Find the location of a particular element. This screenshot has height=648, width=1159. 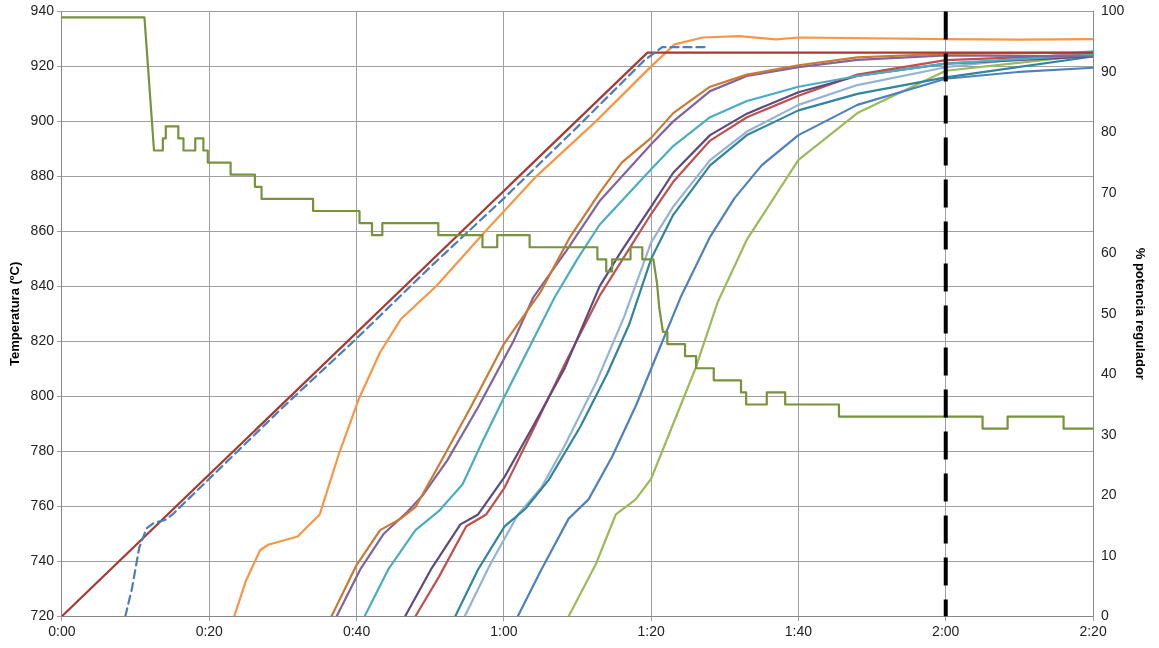

y2-tick-label: 80 is located at coordinates (1109, 131).